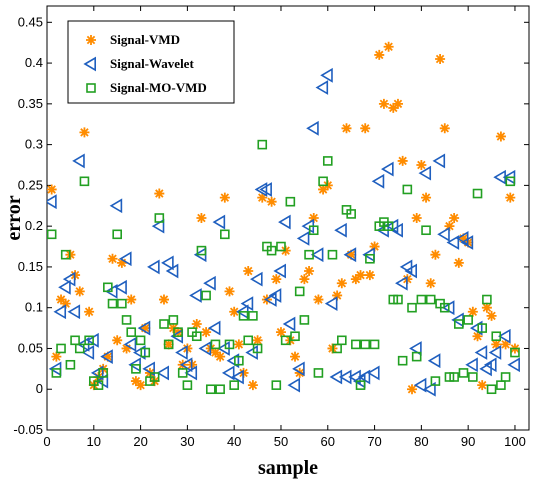  Describe the element at coordinates (374, 441) in the screenshot. I see `x-tick-label: 70` at that location.